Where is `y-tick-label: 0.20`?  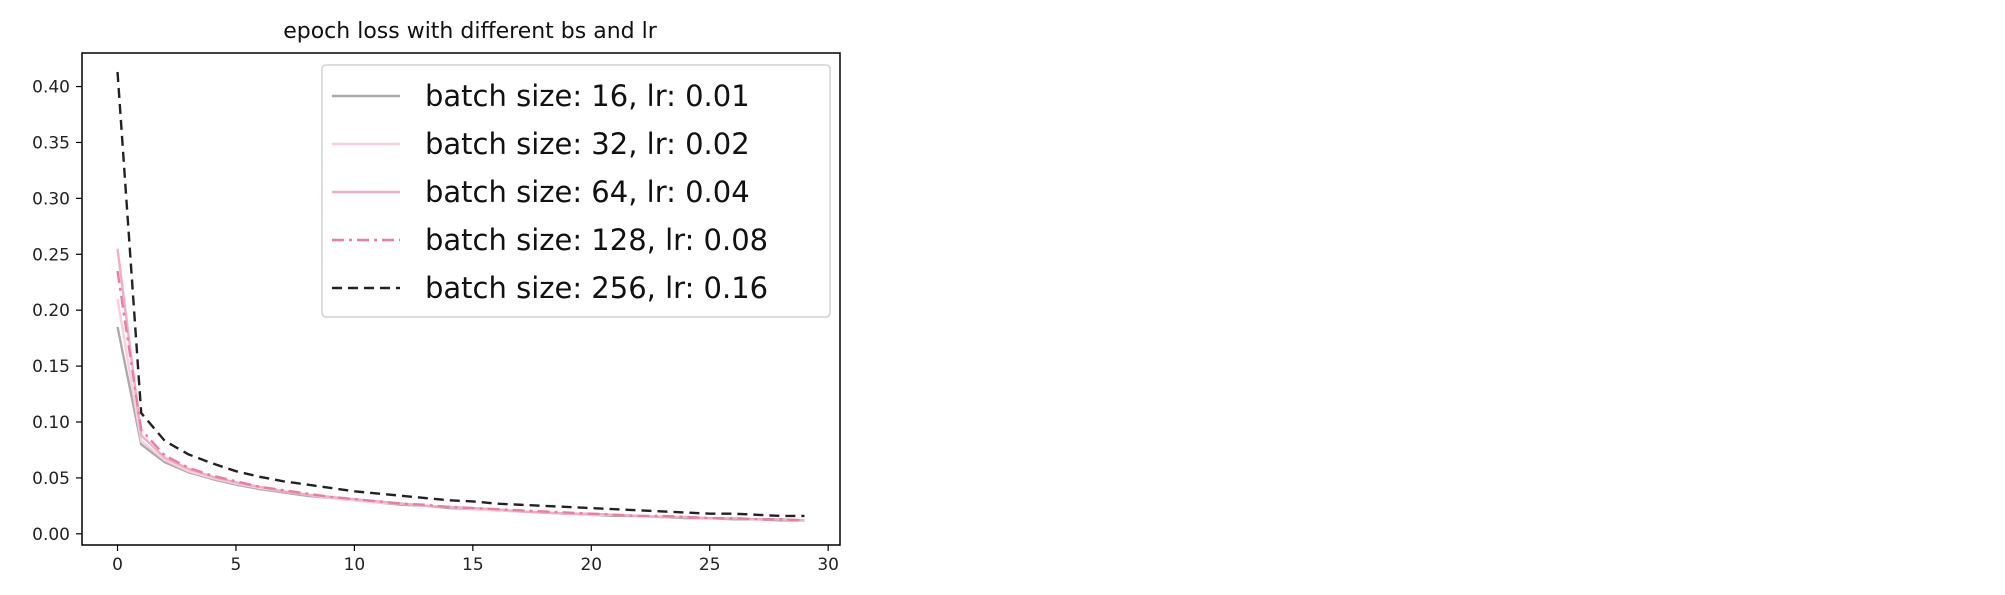
y-tick-label: 0.20 is located at coordinates (51, 311).